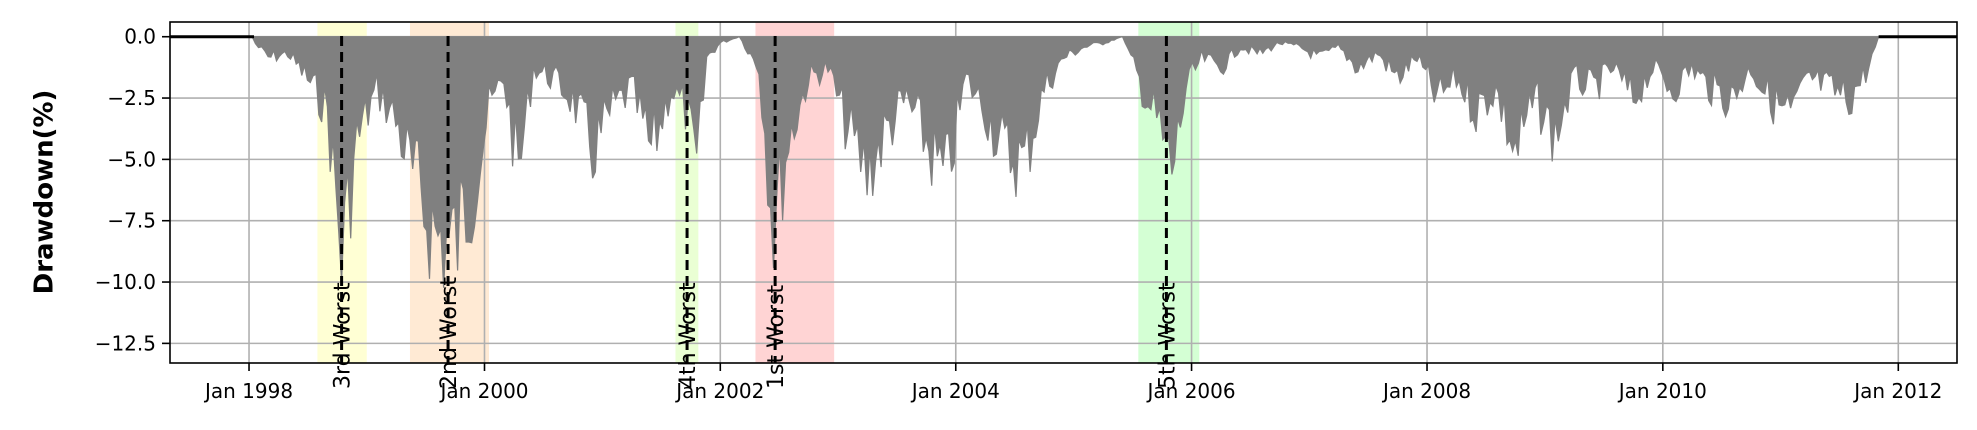 The width and height of the screenshot is (1977, 430). What do you see at coordinates (688, 335) in the screenshot?
I see `worst-label-4: 4th Worst` at bounding box center [688, 335].